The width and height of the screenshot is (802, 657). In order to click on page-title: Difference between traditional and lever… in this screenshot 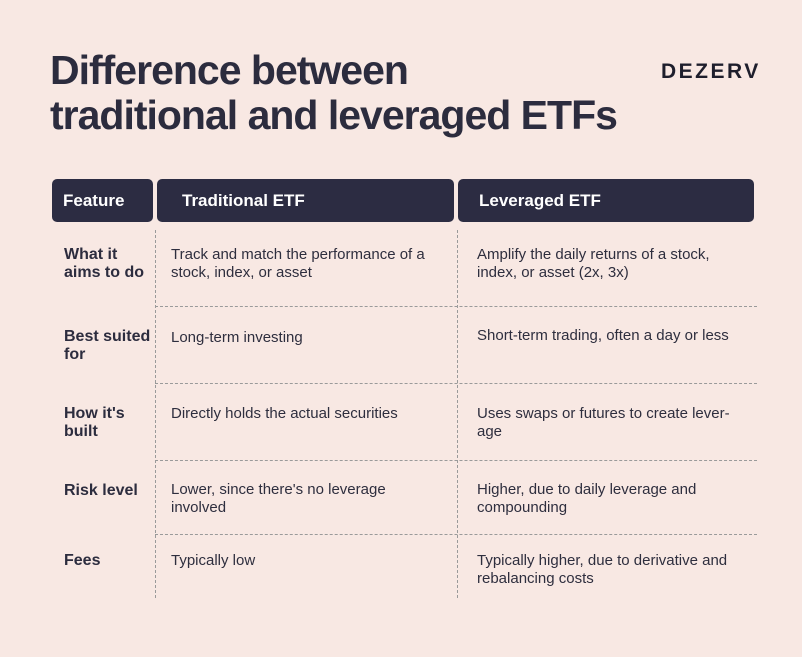, I will do `click(350, 93)`.